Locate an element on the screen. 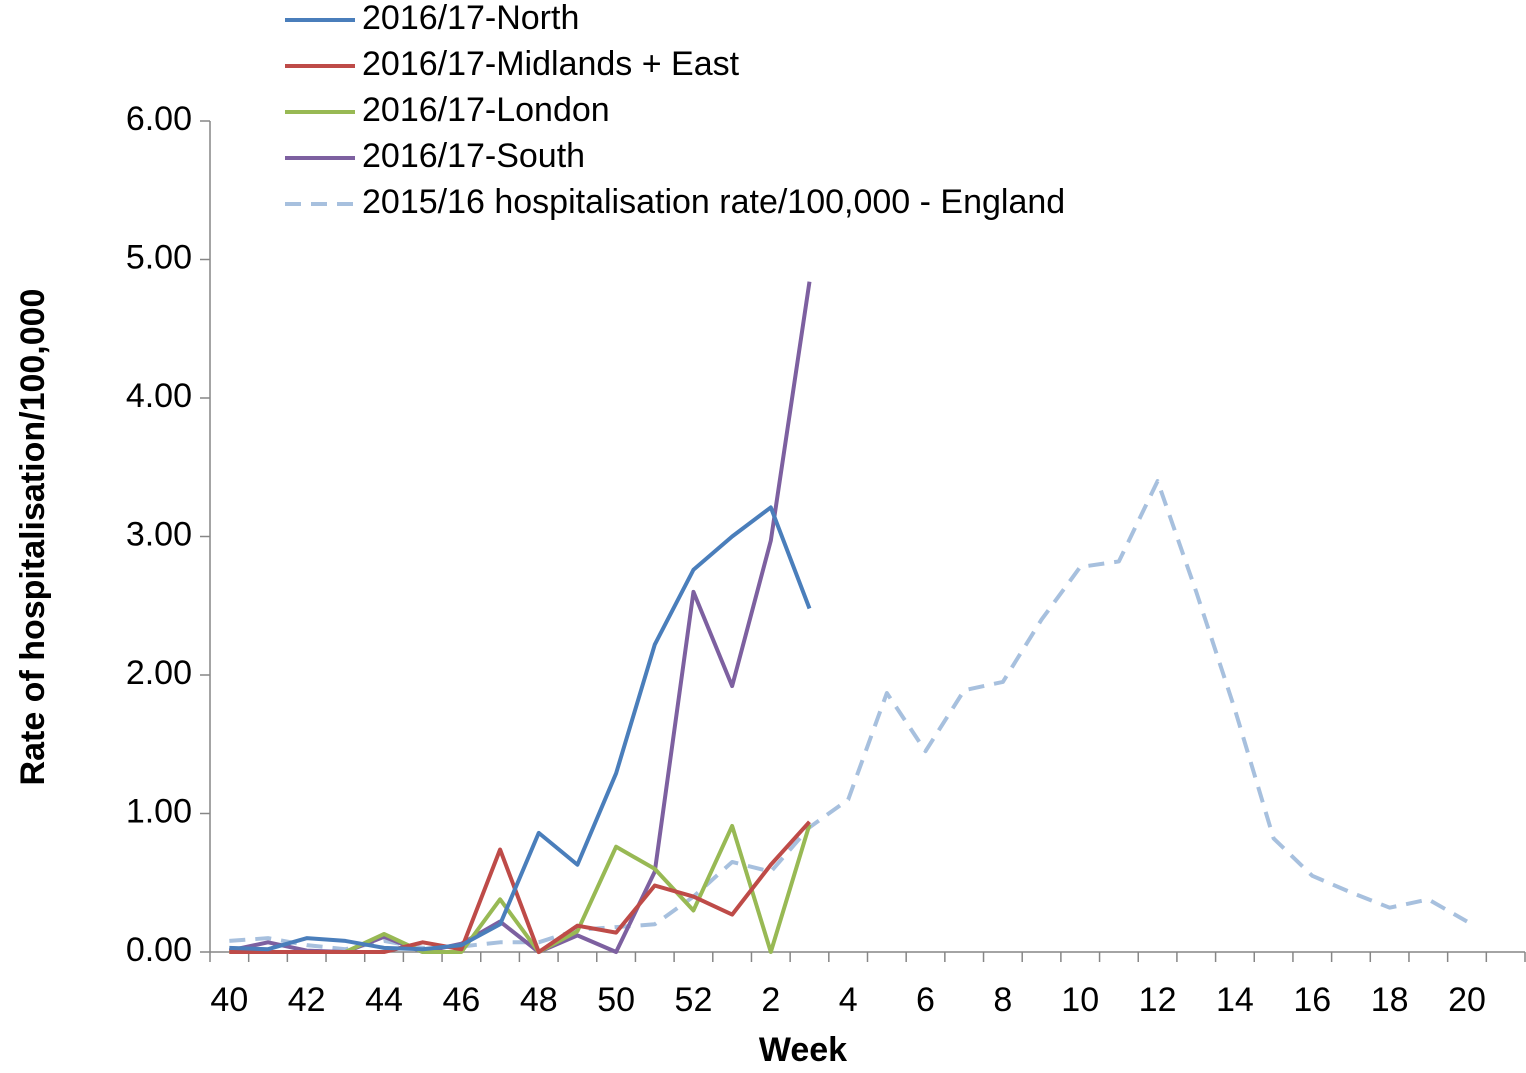 The width and height of the screenshot is (1526, 1073). x-tick-label: 6 is located at coordinates (925, 1000).